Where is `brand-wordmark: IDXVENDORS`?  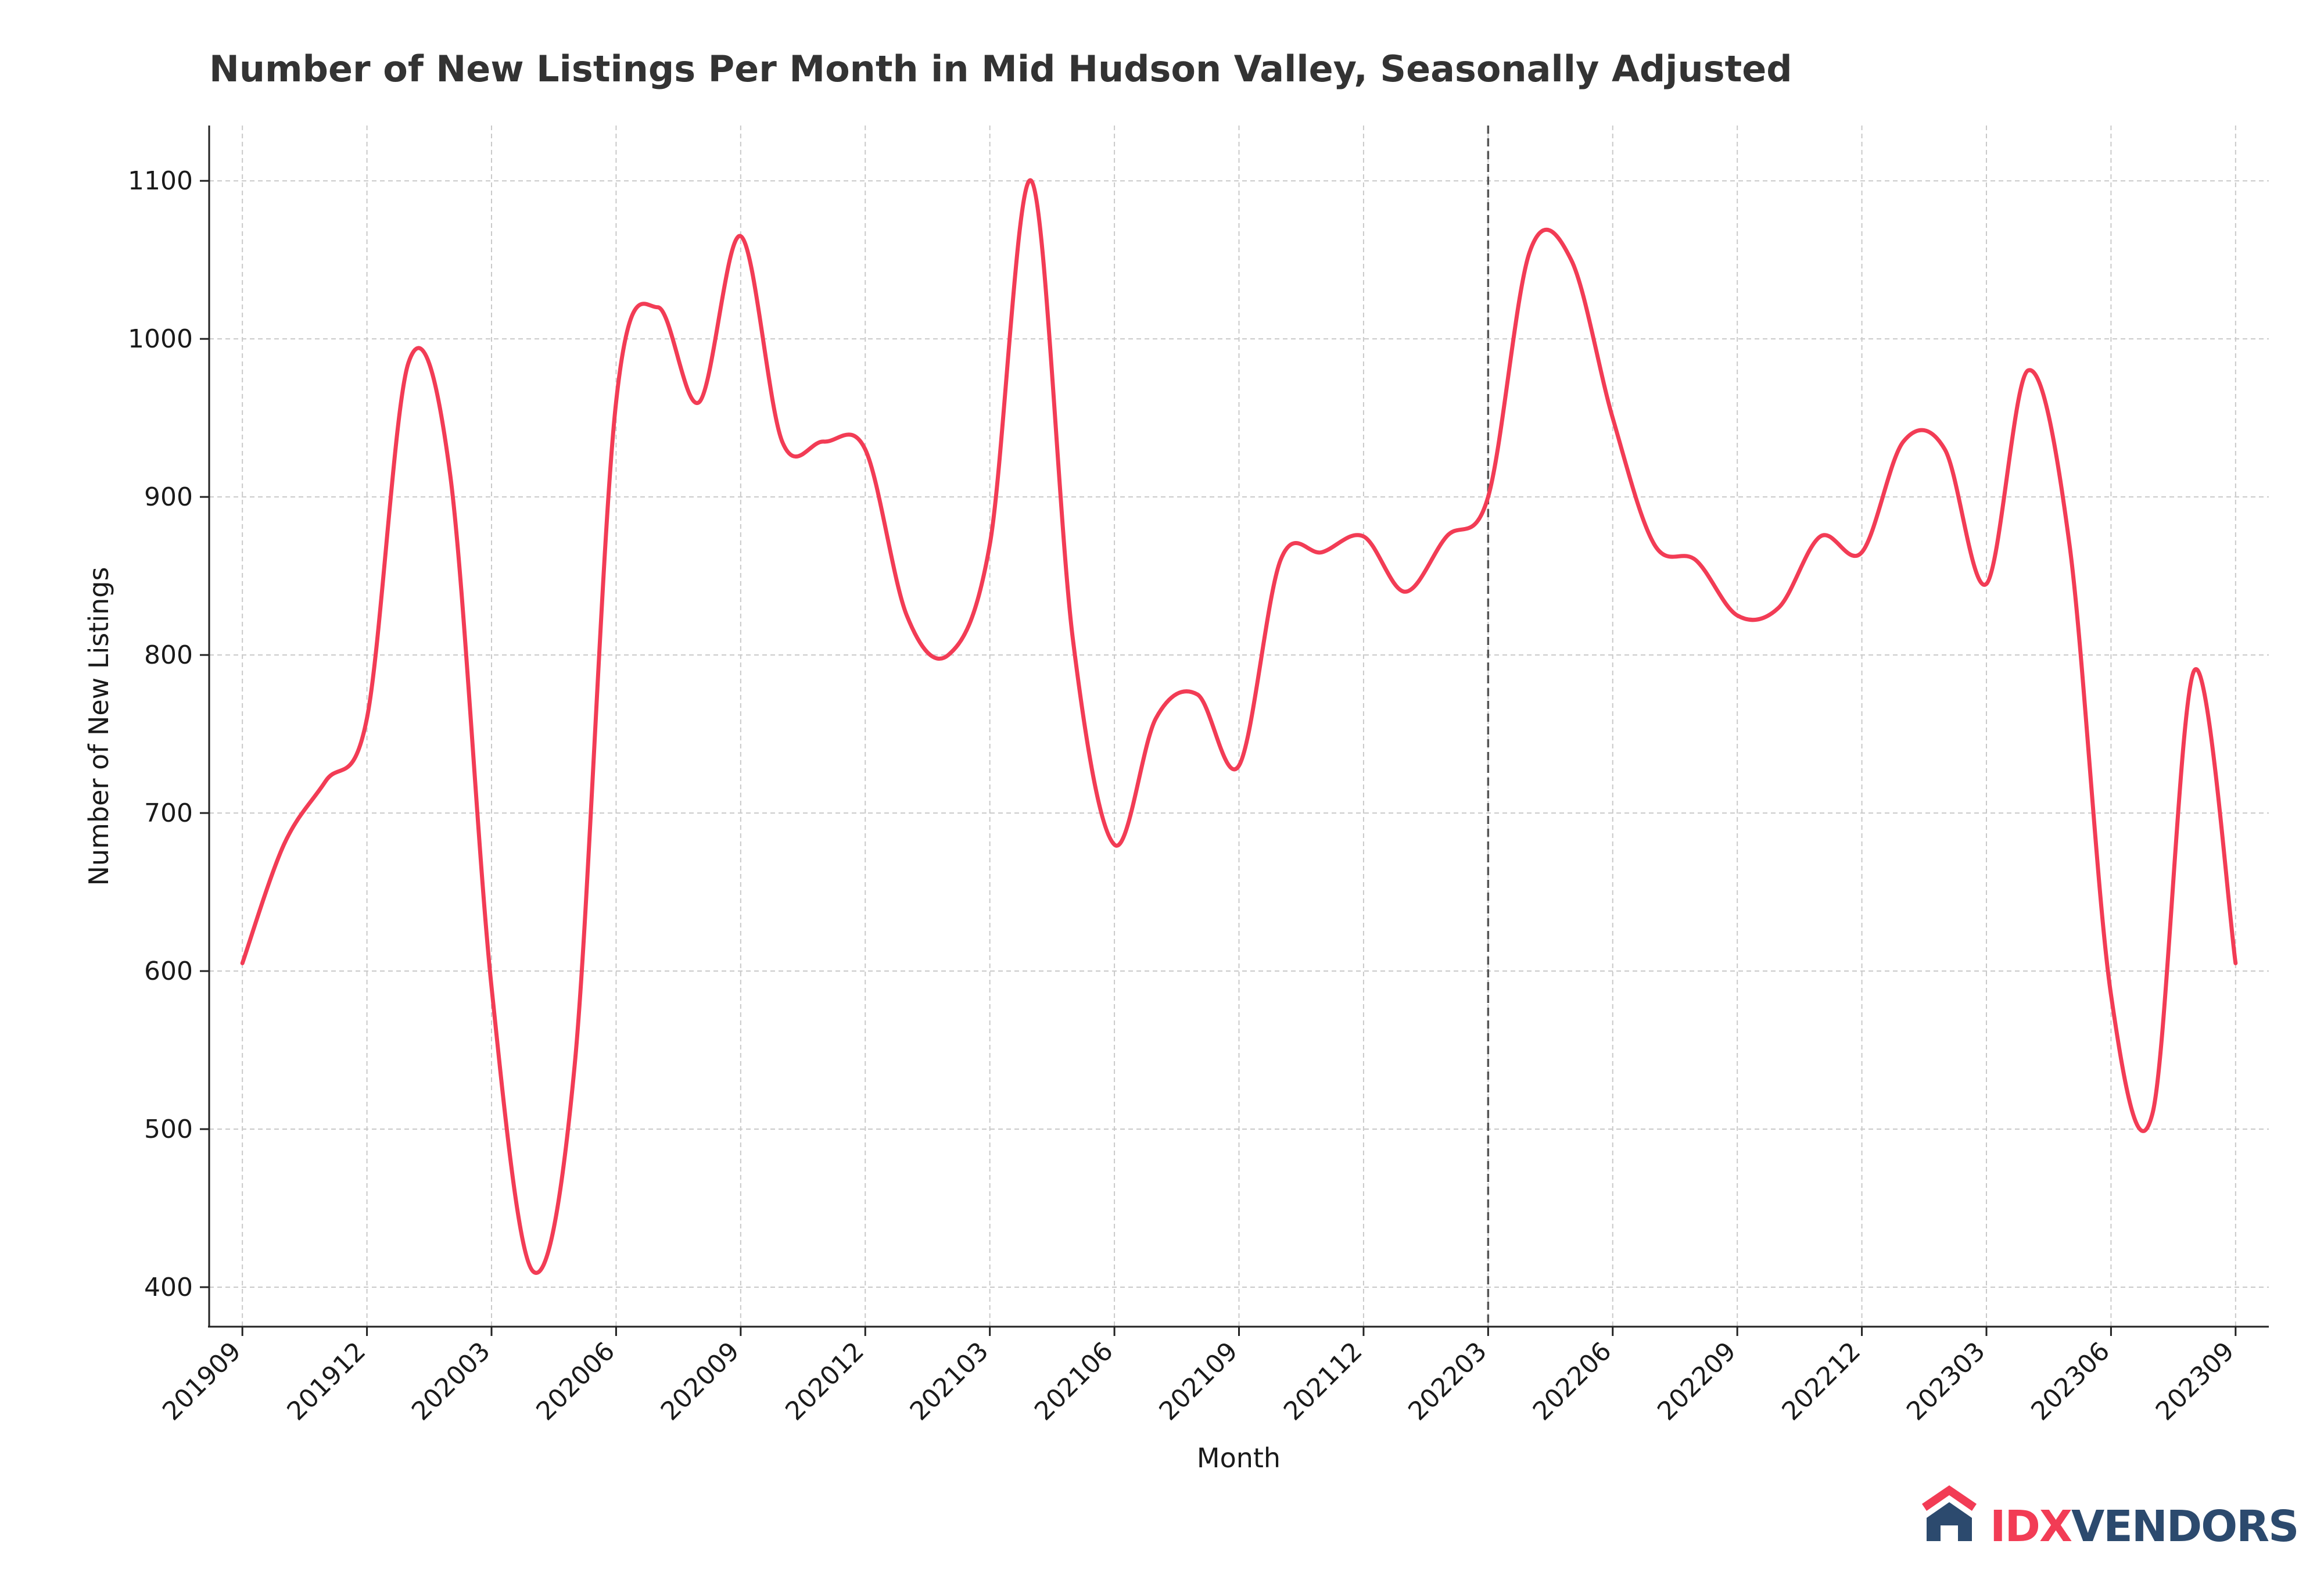
brand-wordmark: IDXVENDORS is located at coordinates (2144, 1527).